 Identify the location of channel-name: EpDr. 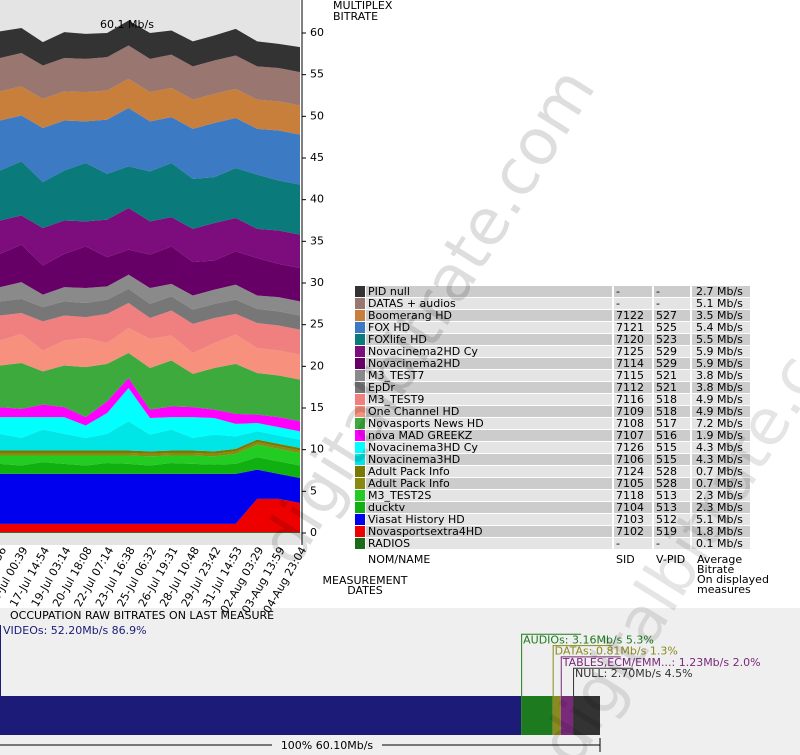
(381, 387).